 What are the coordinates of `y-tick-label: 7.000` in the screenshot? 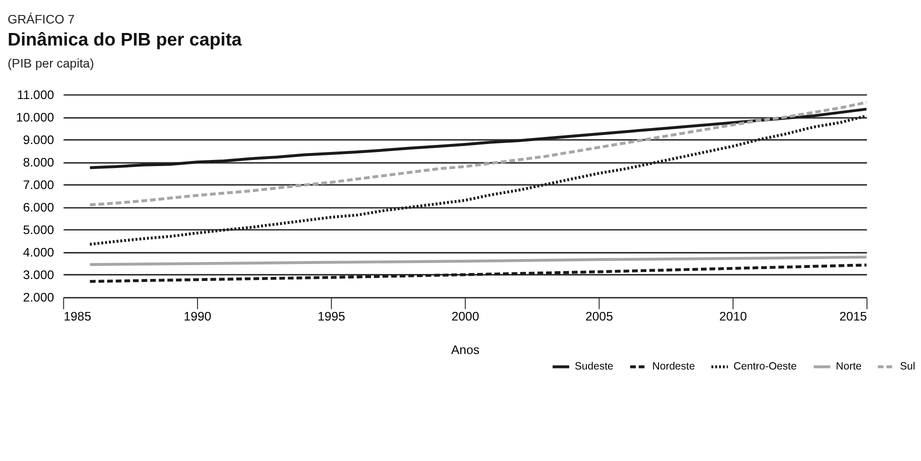 It's located at (38, 185).